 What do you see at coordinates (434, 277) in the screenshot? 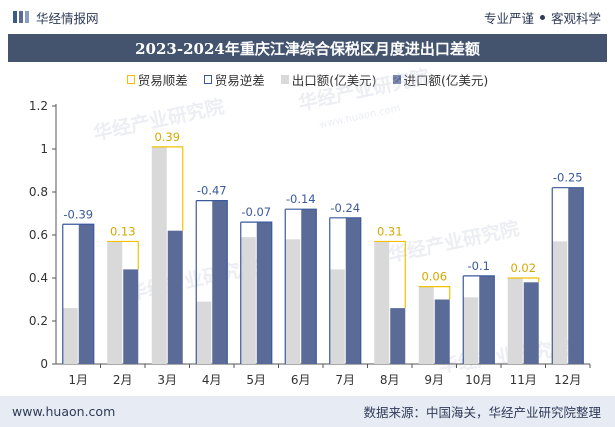
I see `balance-label: 0.06` at bounding box center [434, 277].